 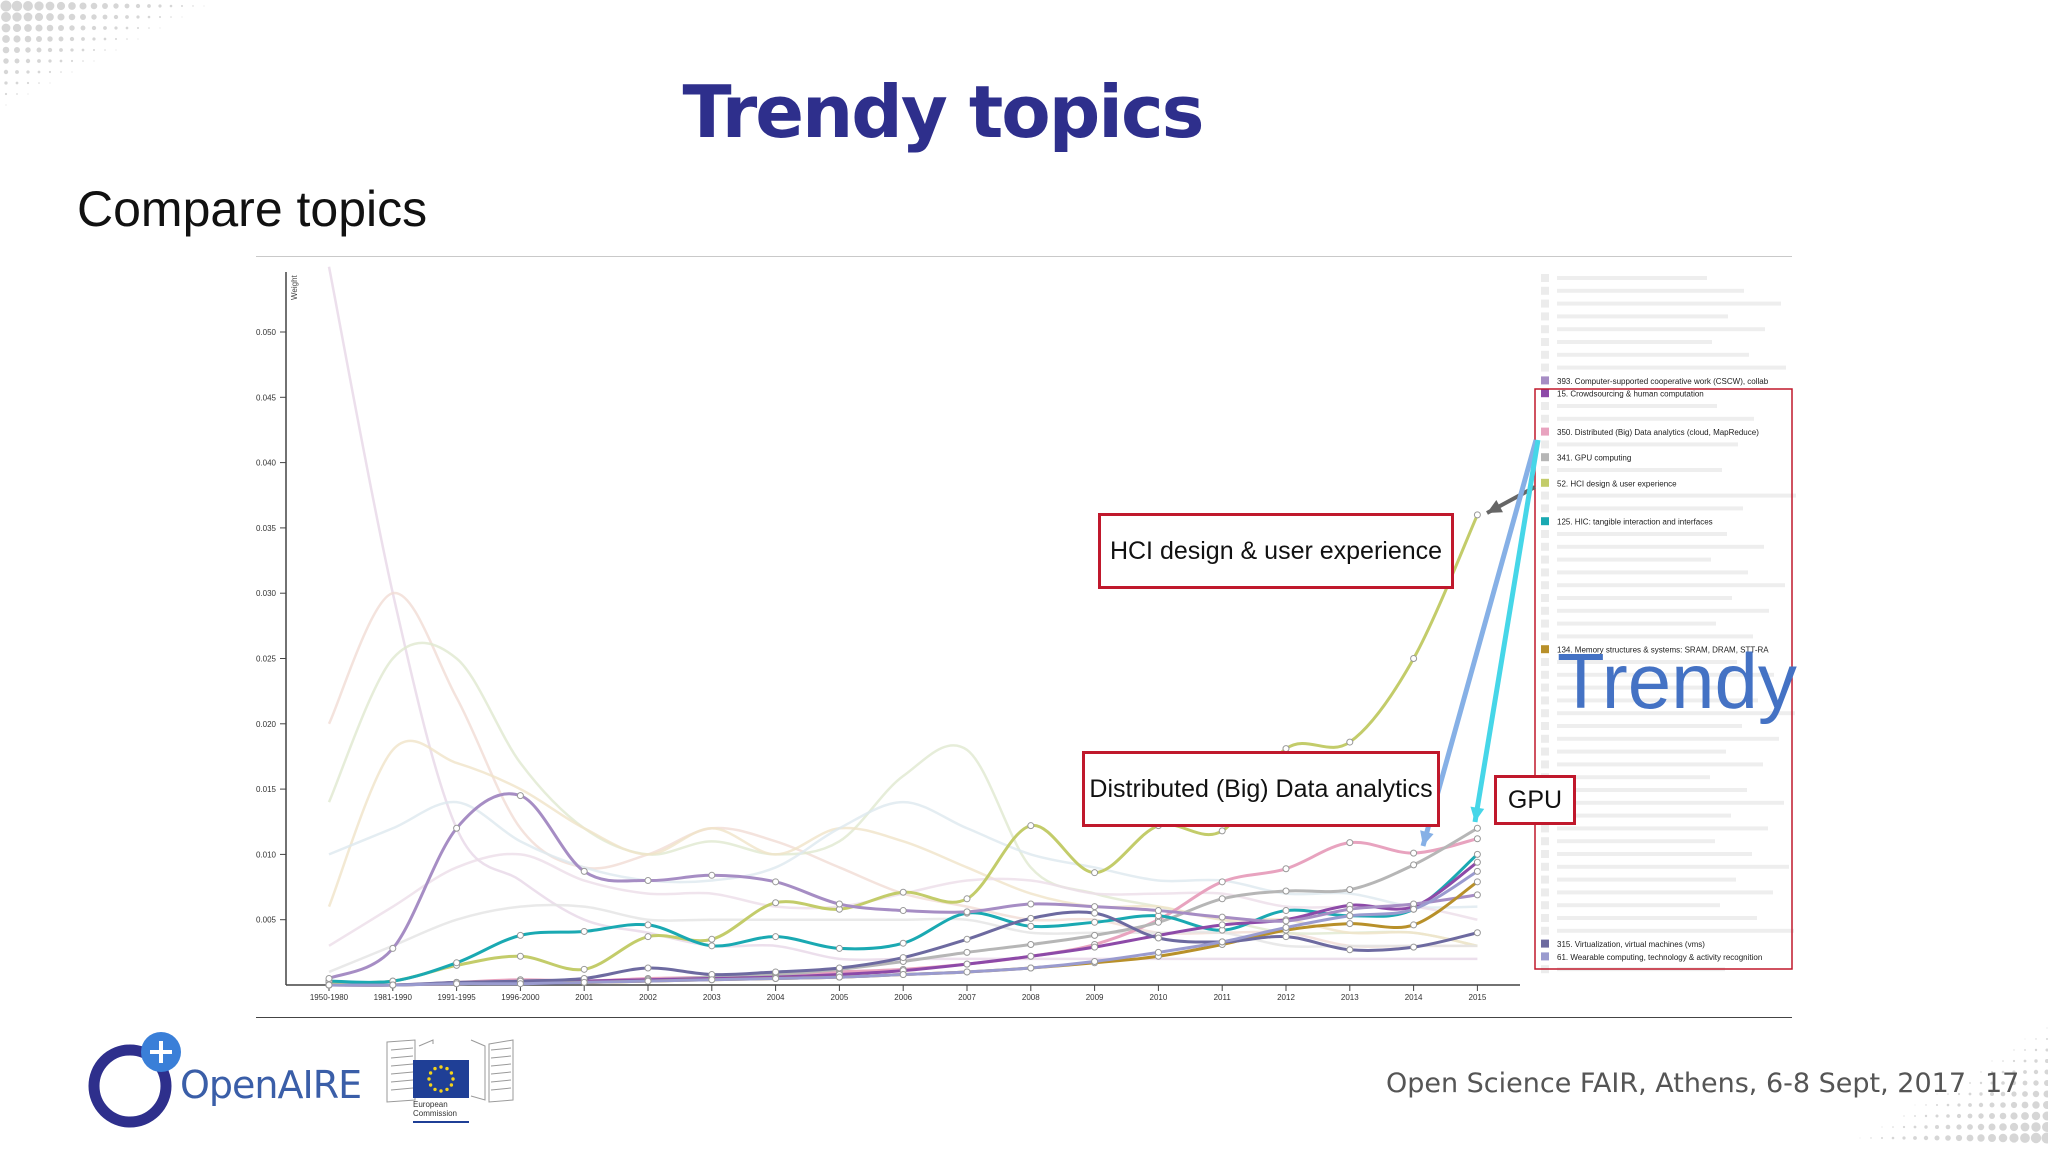 What do you see at coordinates (1630, 394) in the screenshot?
I see `legend-label: 15. Crowdsourcing & human computation` at bounding box center [1630, 394].